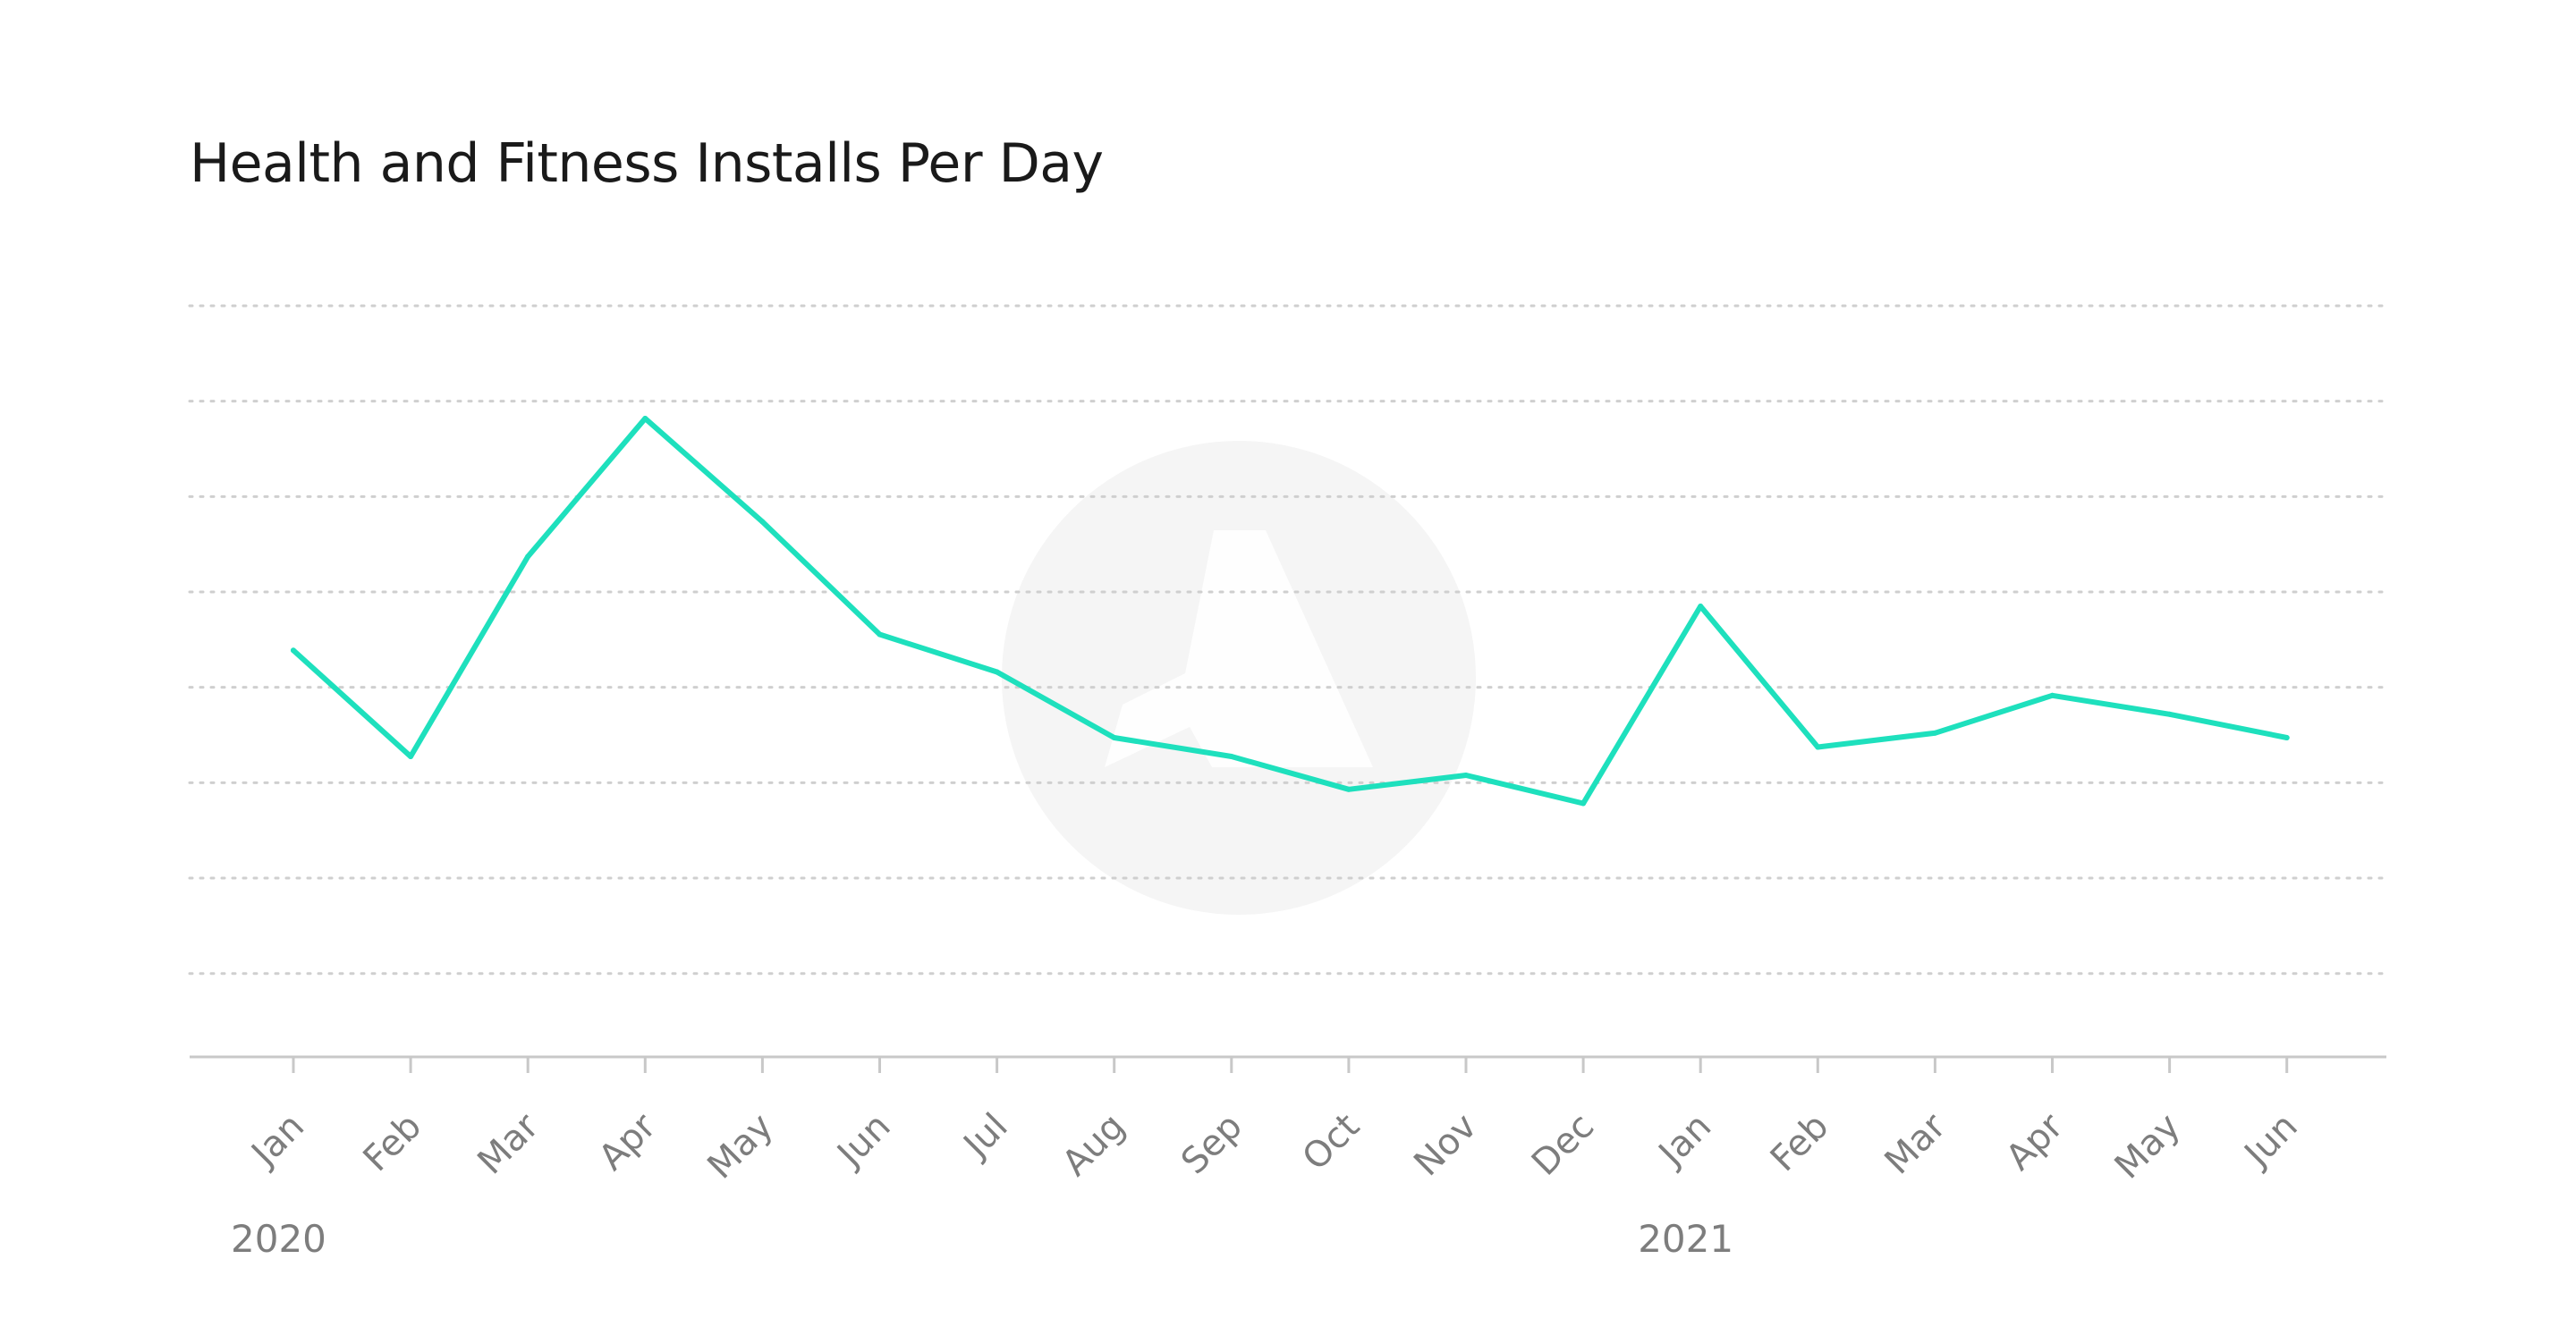 This screenshot has height=1335, width=2576. What do you see at coordinates (1331, 1142) in the screenshot?
I see `x-tick-label: Oct` at bounding box center [1331, 1142].